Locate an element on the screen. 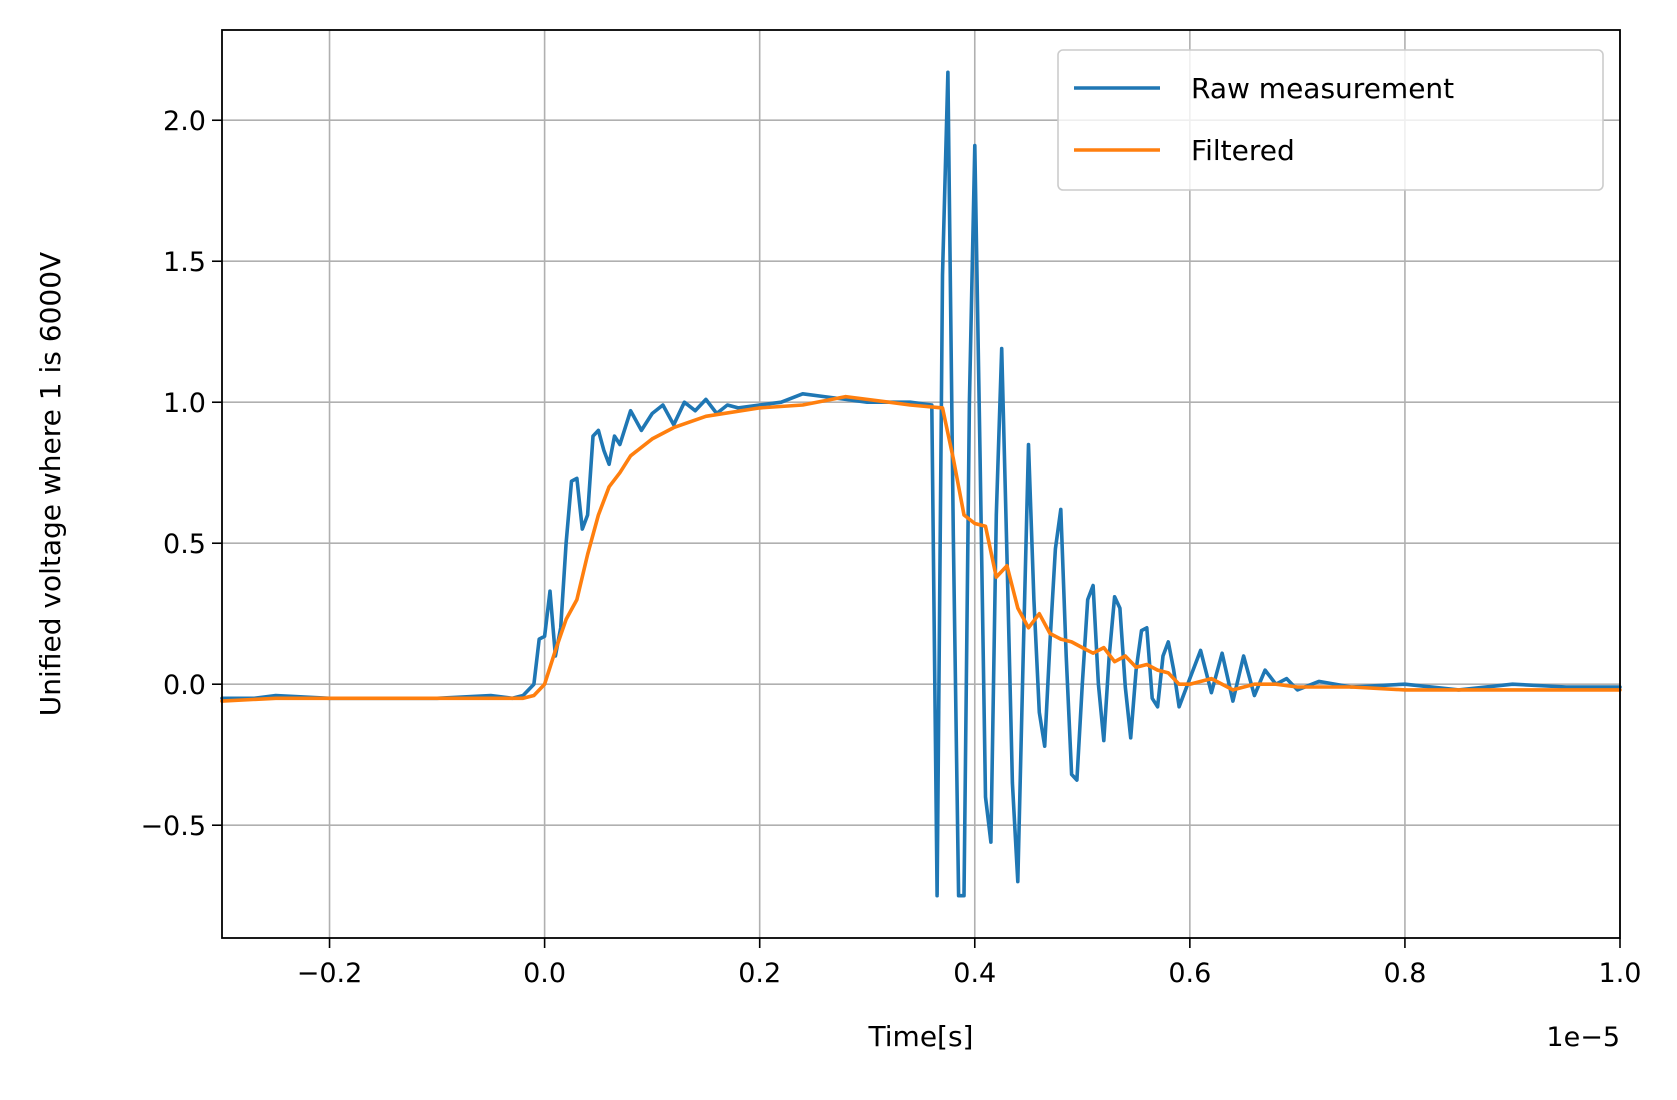  x-tick-label: 0.2 is located at coordinates (759, 973).